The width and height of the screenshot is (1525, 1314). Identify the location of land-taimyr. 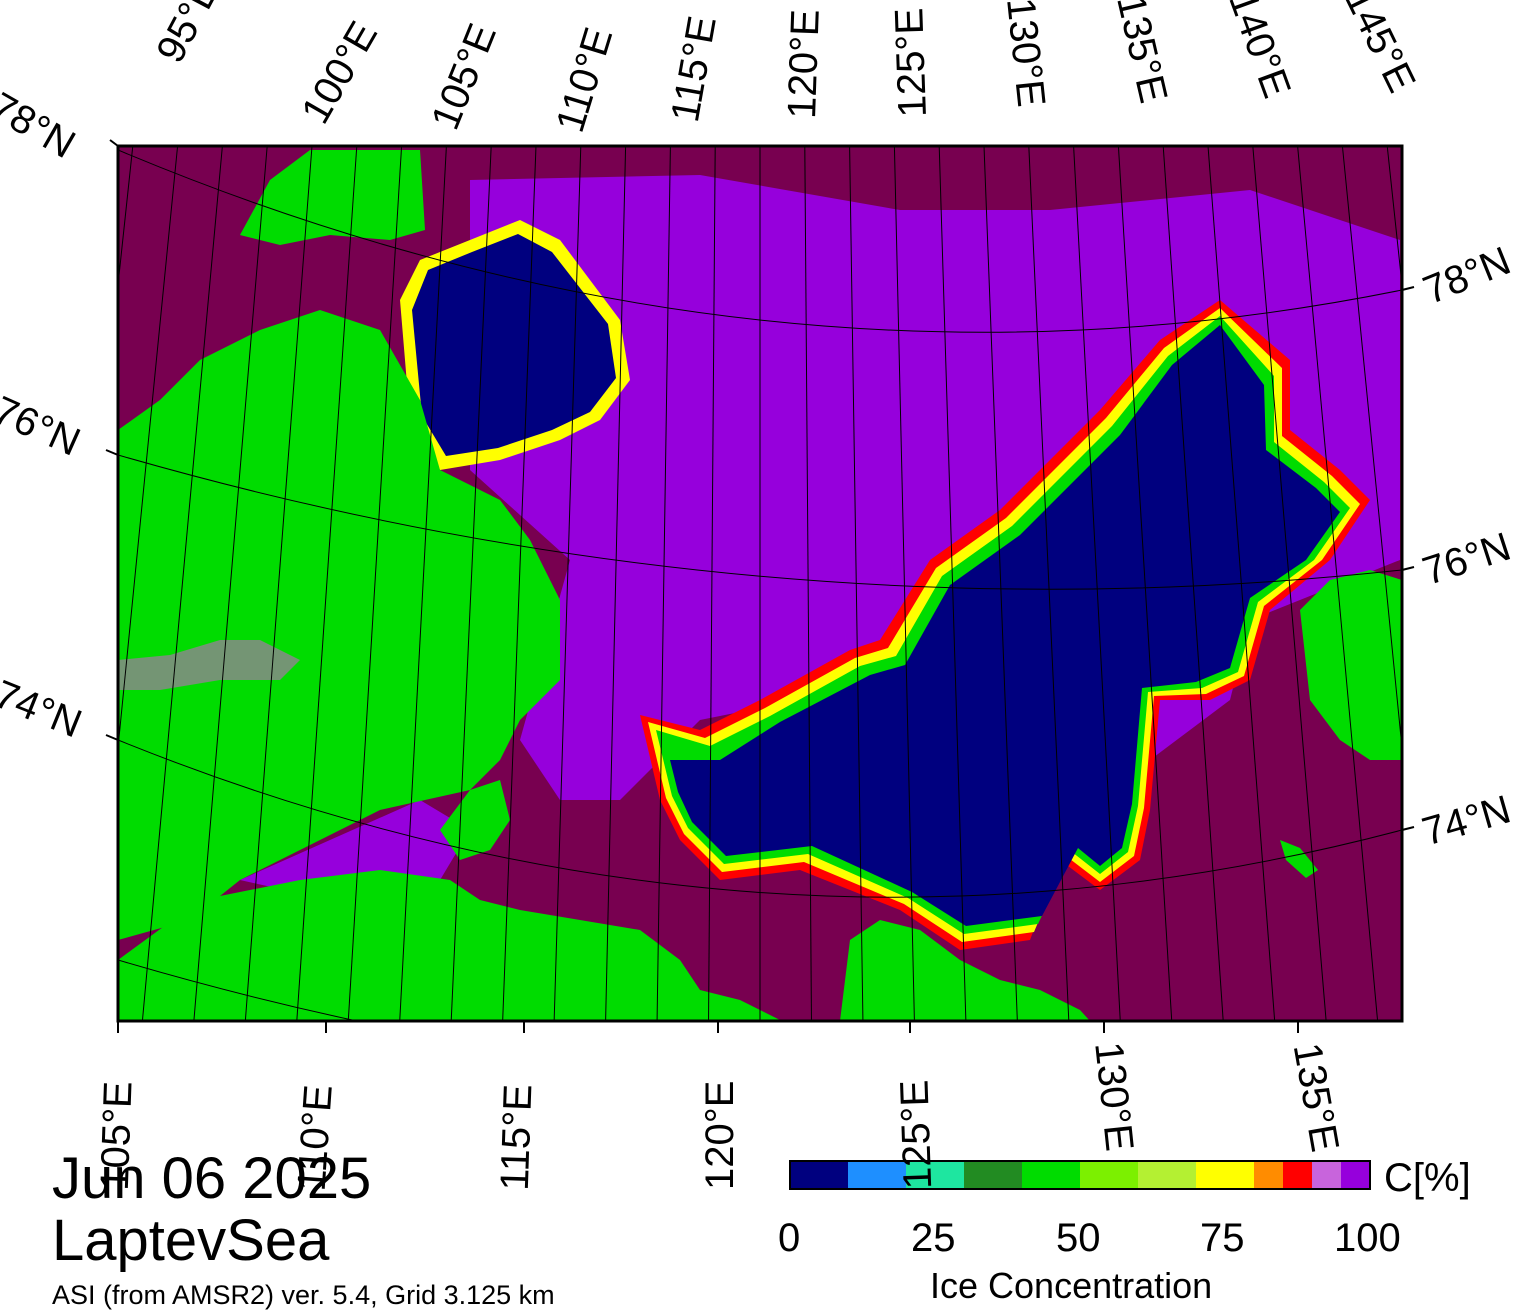
(339, 625).